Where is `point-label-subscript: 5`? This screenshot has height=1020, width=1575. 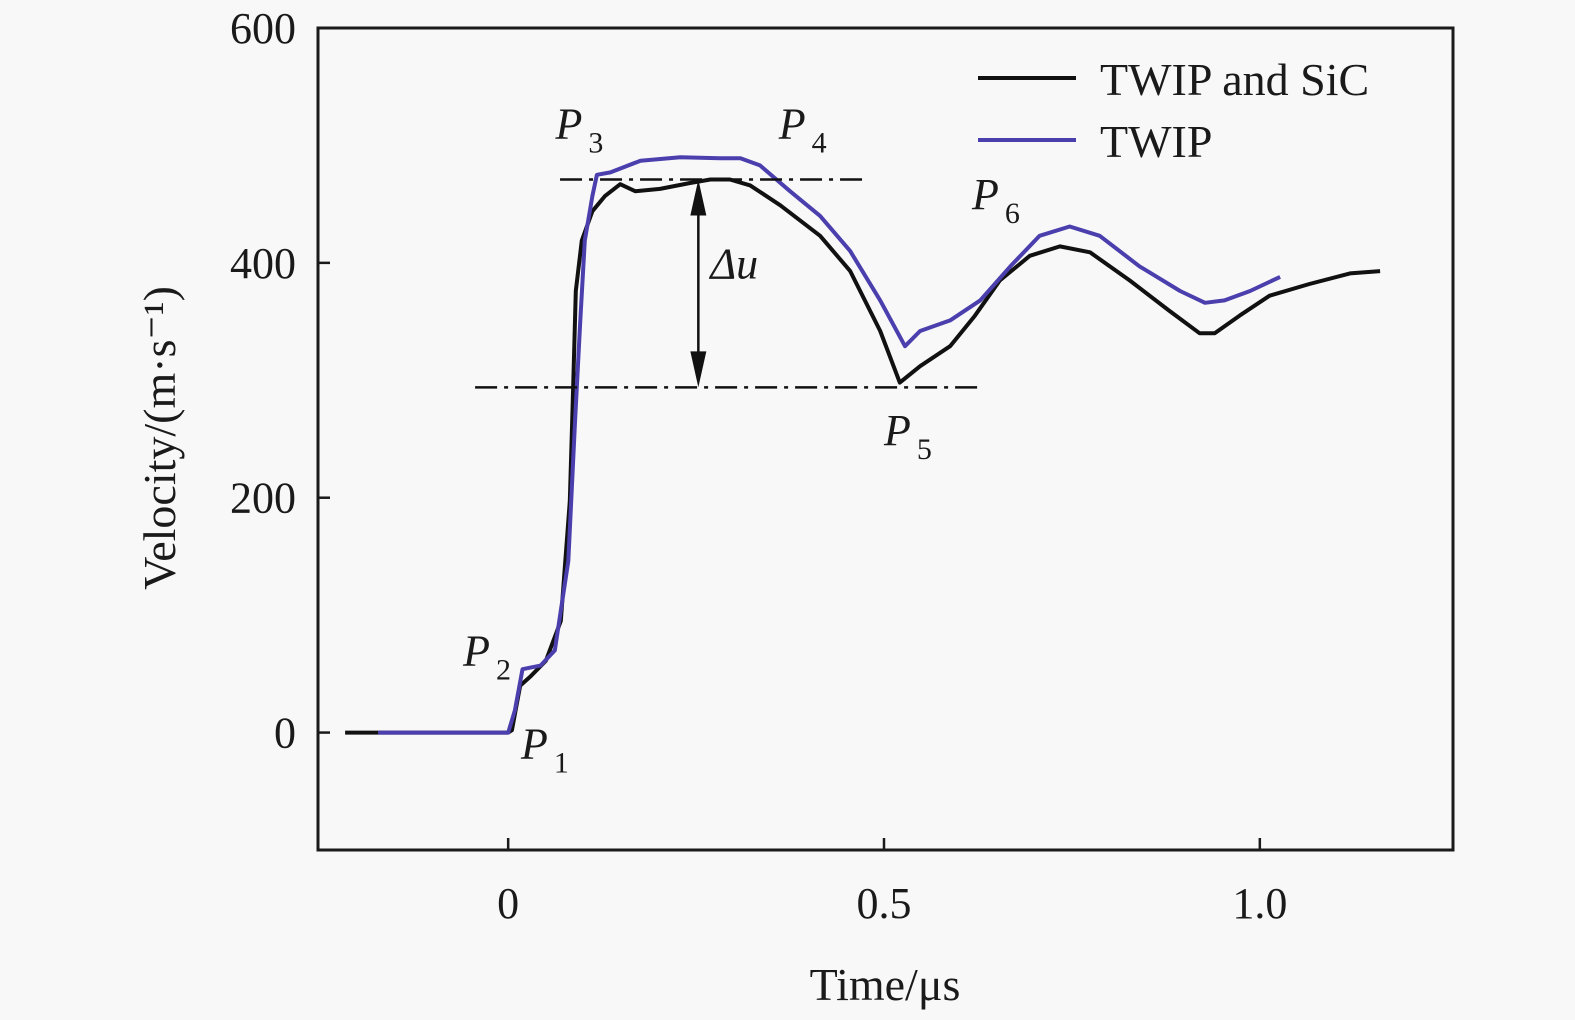 point-label-subscript: 5 is located at coordinates (924, 449).